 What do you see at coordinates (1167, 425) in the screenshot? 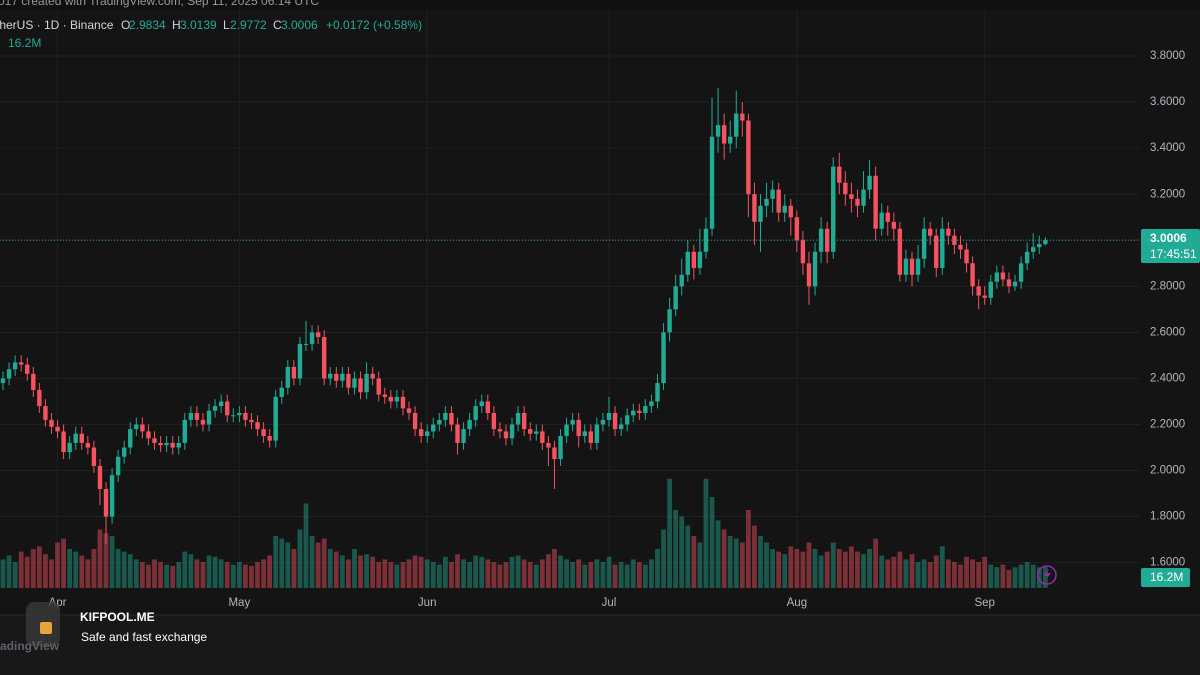
I see `y-tick-label: 2.2000` at bounding box center [1167, 425].